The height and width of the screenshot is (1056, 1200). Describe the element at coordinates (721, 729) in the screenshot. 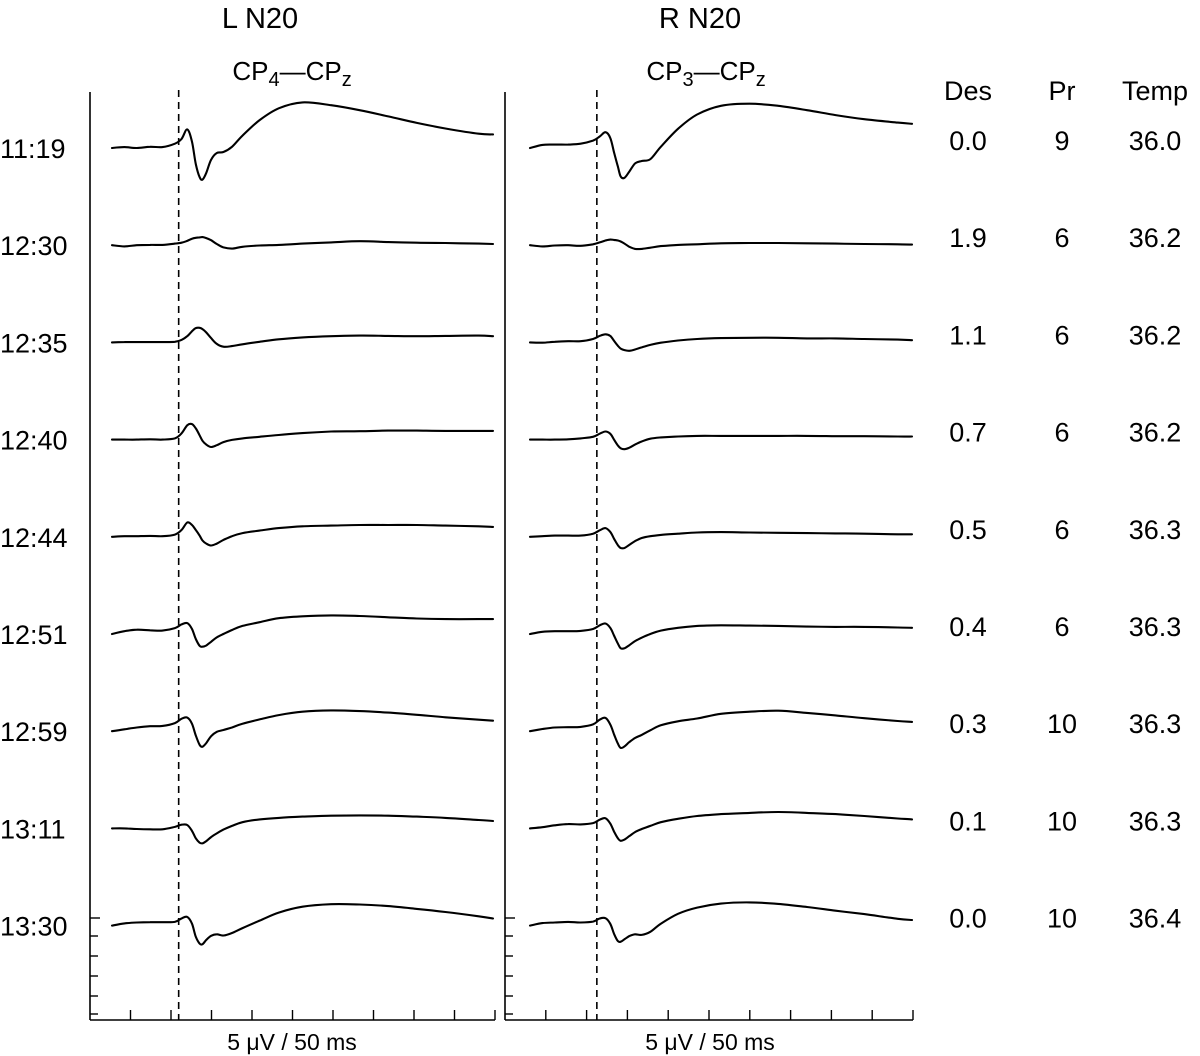

I see `right-trace-12:59` at that location.